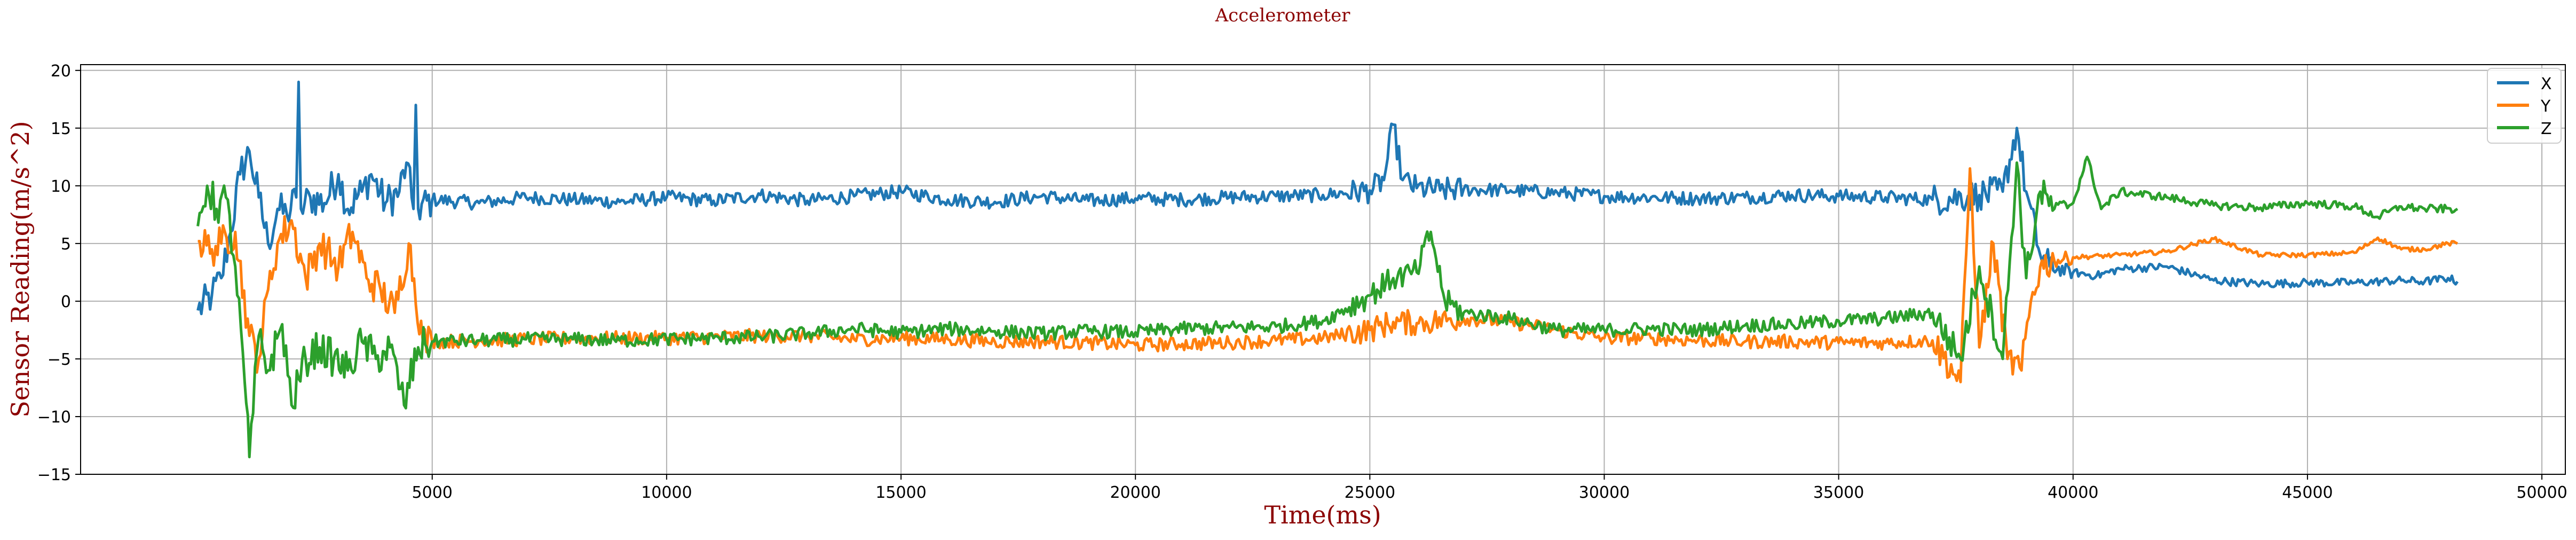 The width and height of the screenshot is (2576, 540). I want to click on y-axis-label: Sensor Reading(m/s^2), so click(20, 269).